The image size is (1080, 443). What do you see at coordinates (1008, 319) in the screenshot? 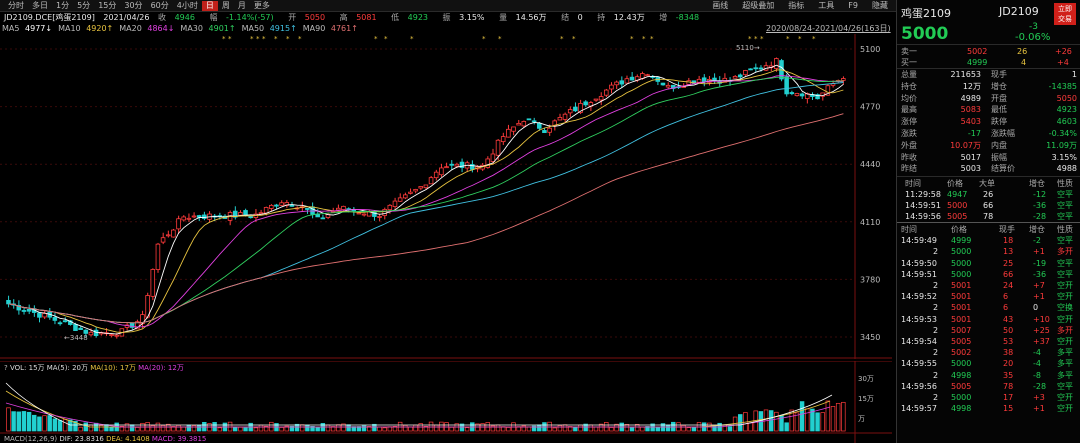
I see `tick-size: 43` at bounding box center [1008, 319].